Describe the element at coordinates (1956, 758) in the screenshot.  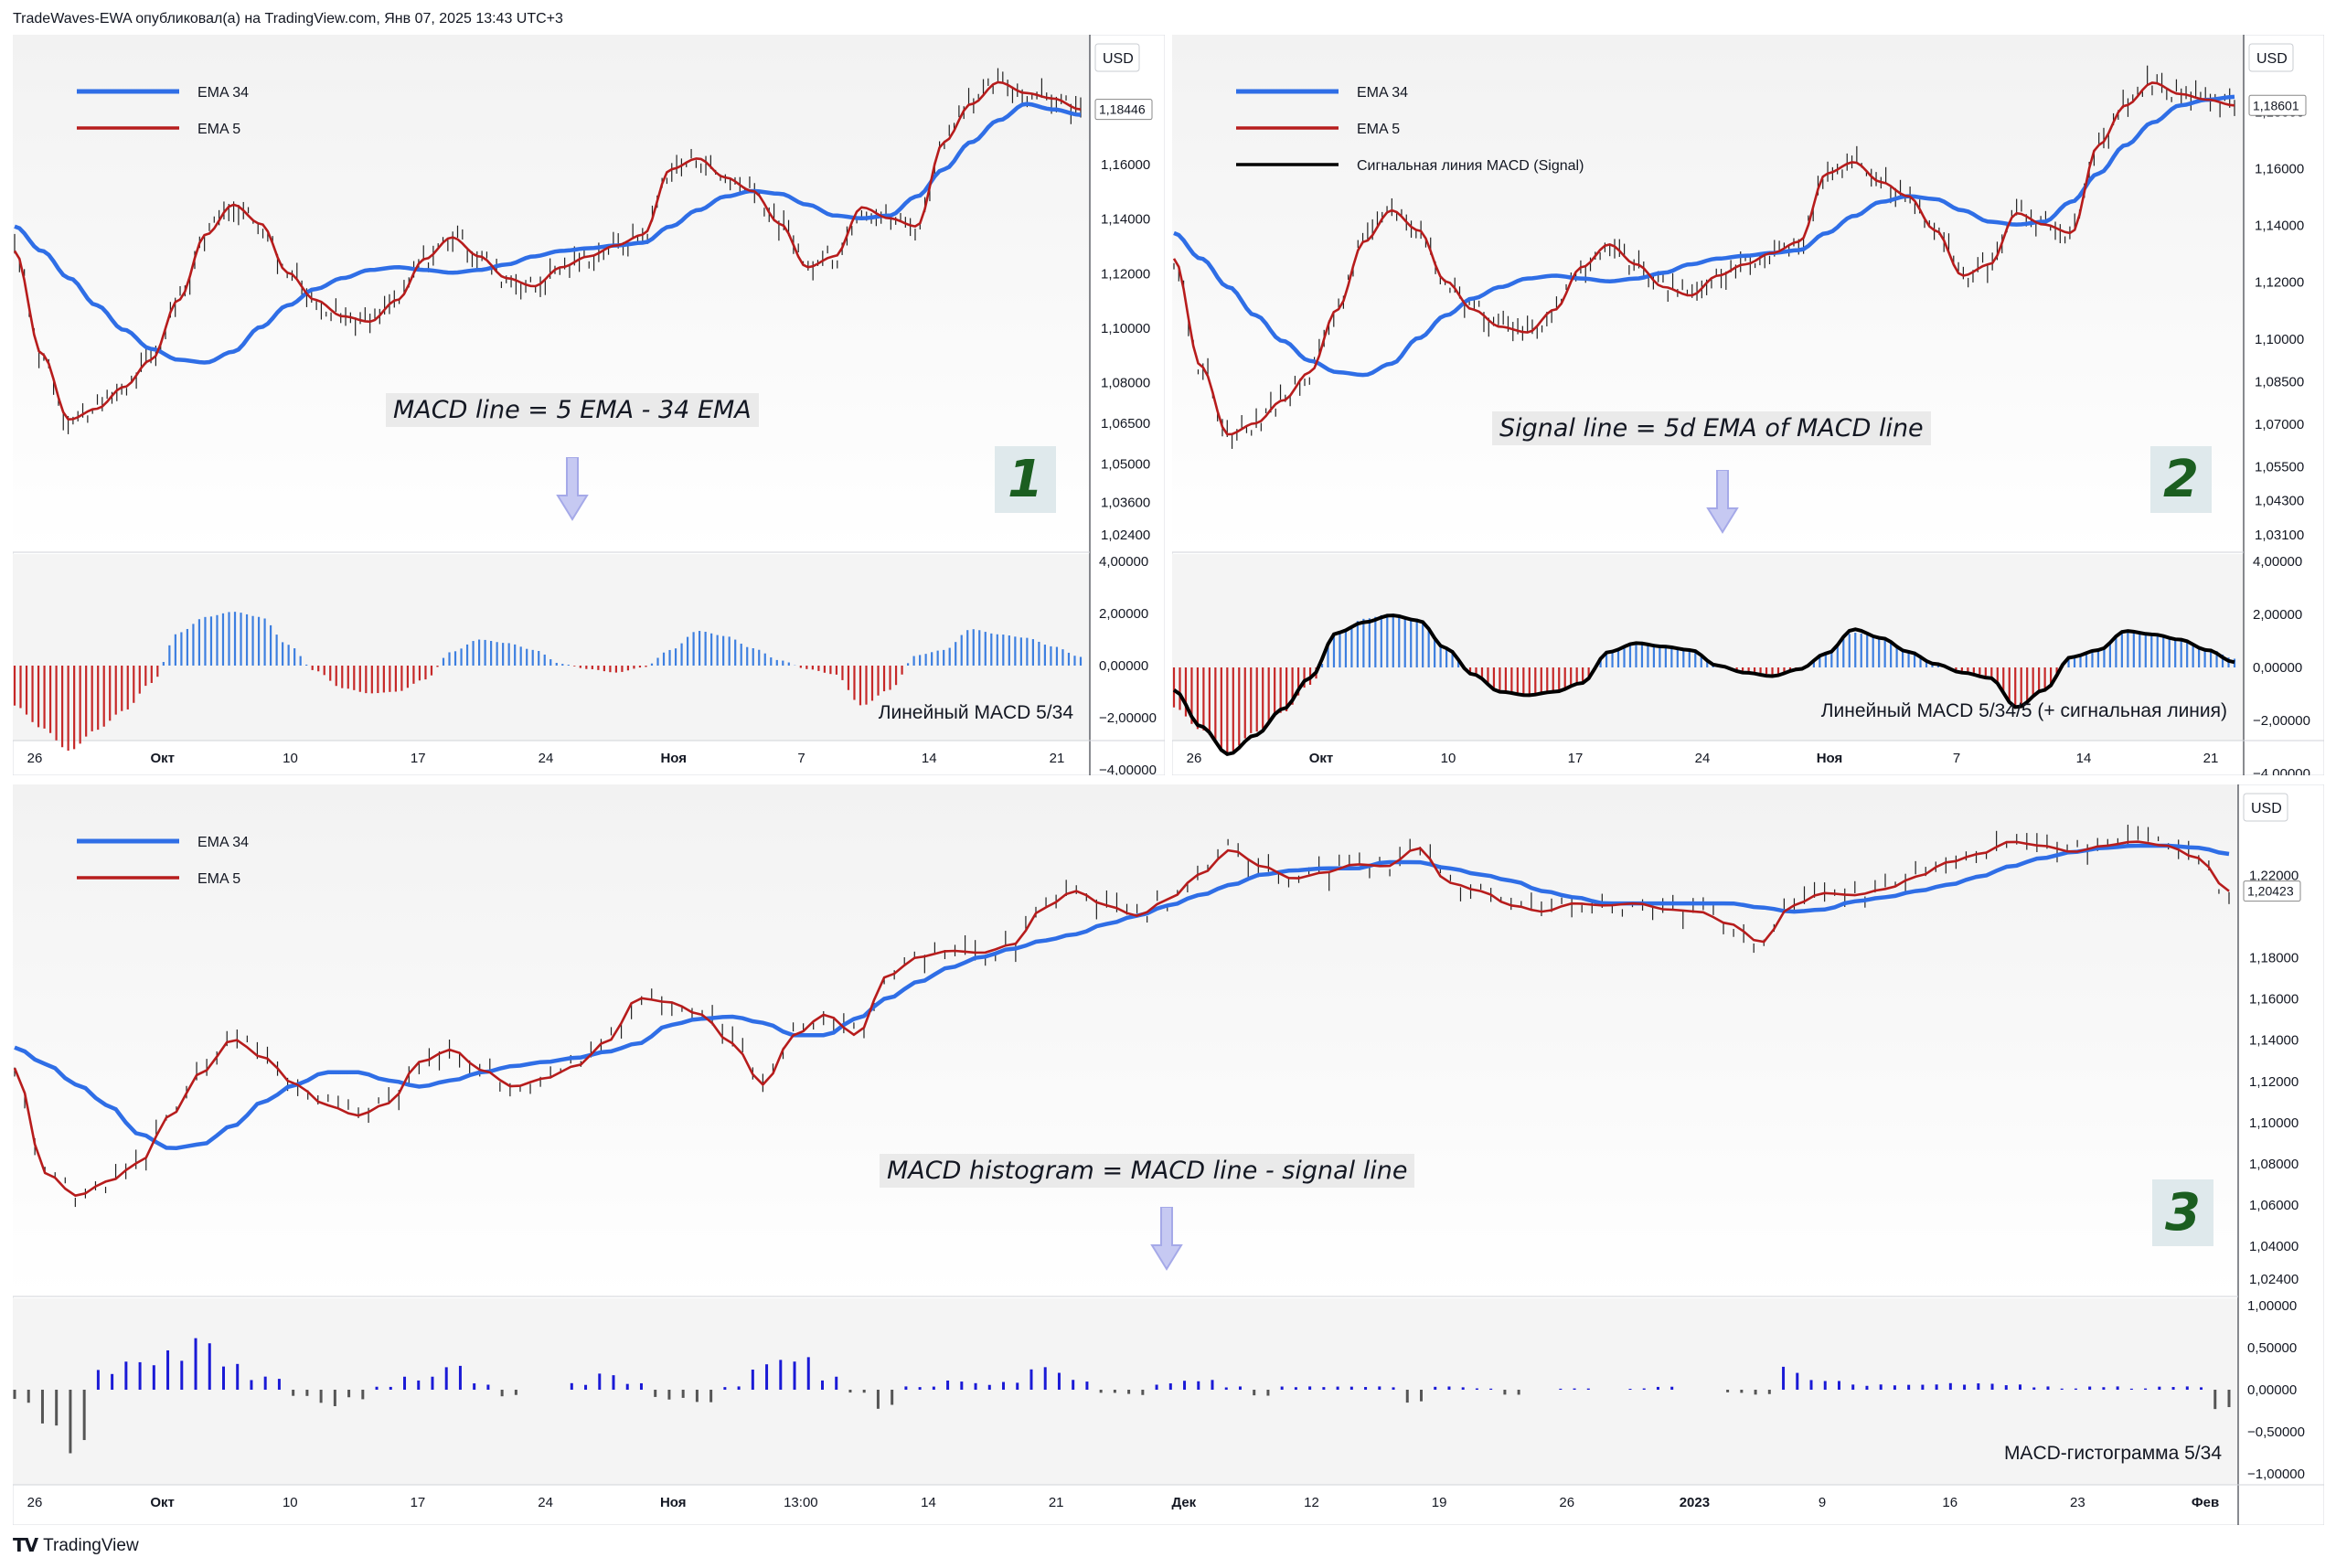
I see `time-tick-label: 7` at that location.